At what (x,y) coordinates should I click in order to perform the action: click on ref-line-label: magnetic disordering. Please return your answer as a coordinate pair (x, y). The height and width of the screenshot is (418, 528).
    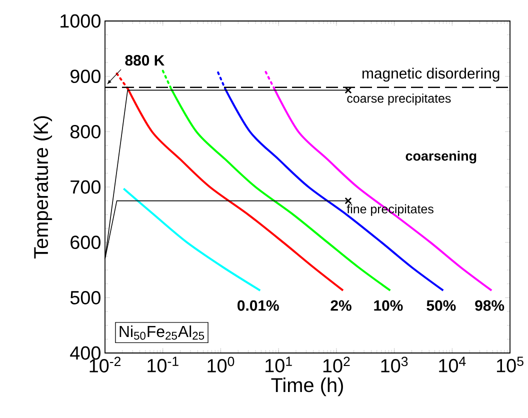
    Looking at the image, I should click on (431, 75).